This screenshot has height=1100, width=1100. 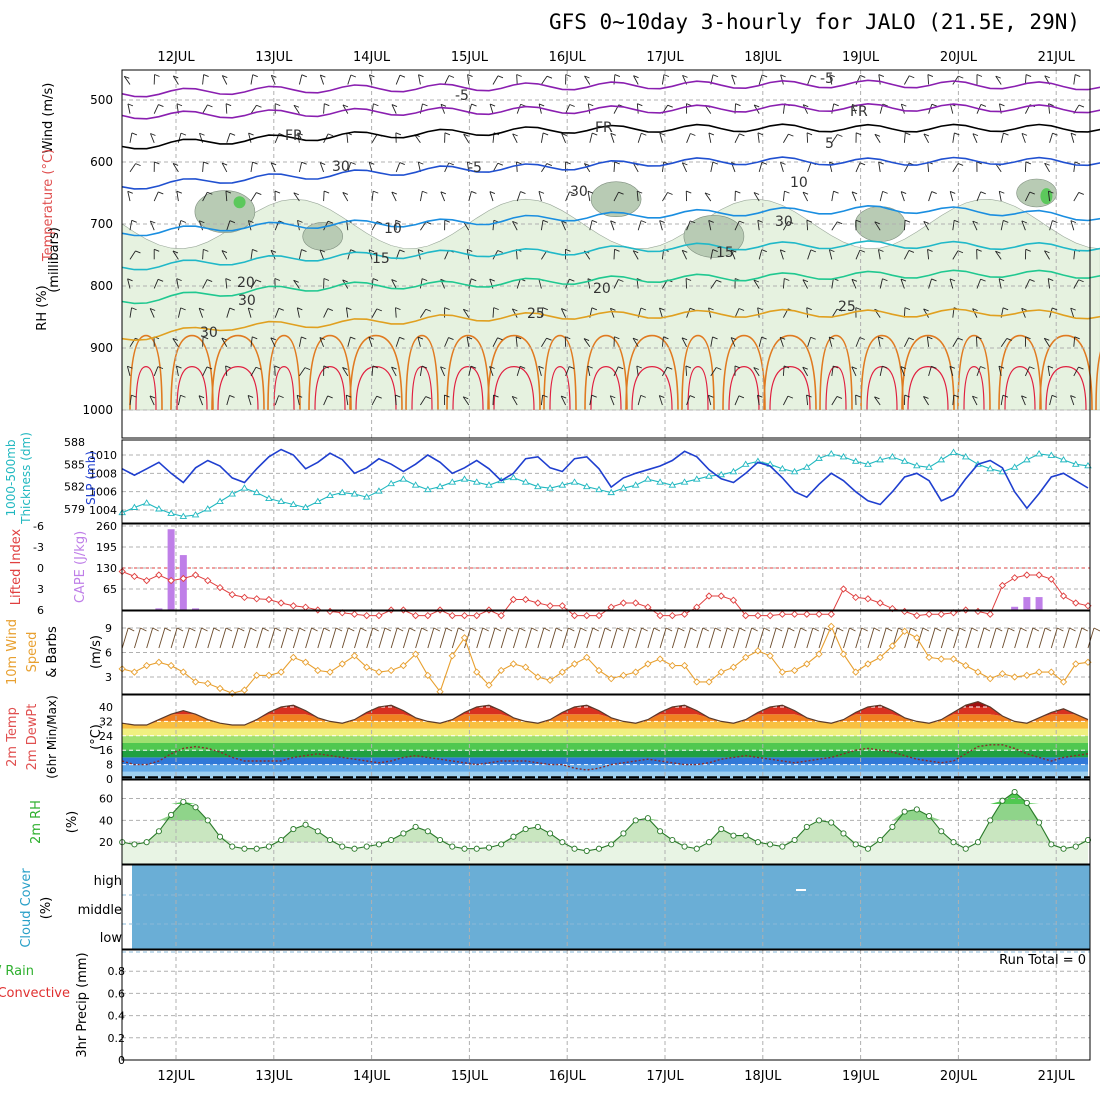 What do you see at coordinates (372, 57) in the screenshot?
I see `date-label-top: 14JUL` at bounding box center [372, 57].